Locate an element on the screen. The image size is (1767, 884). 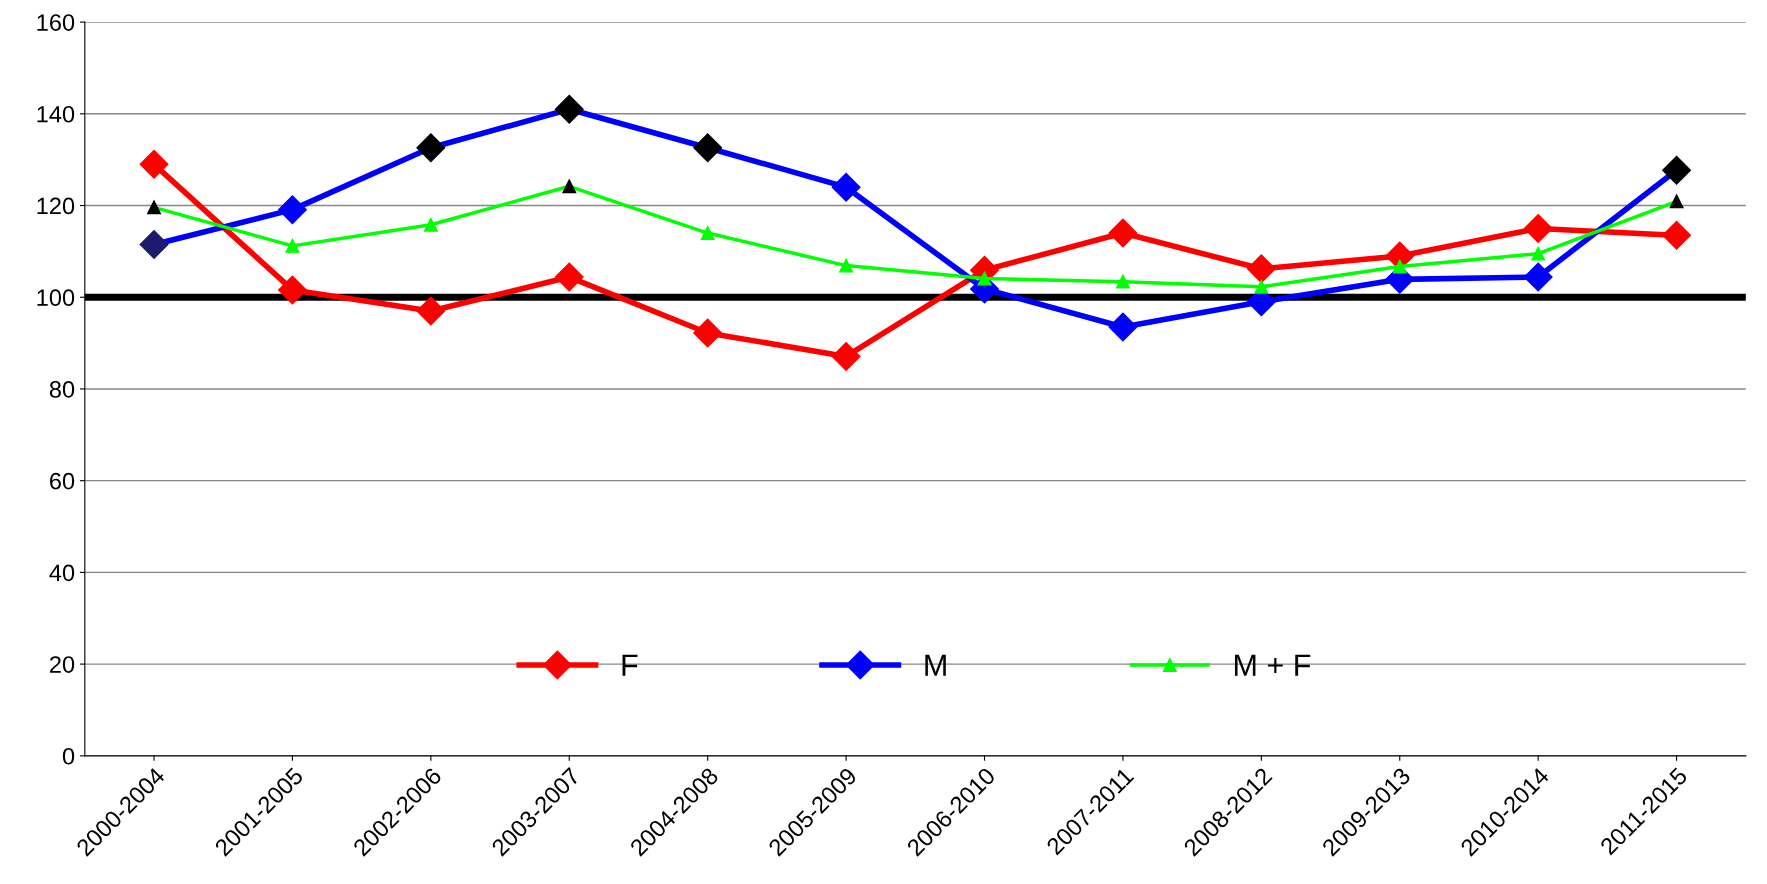
y-tick-label: 120 is located at coordinates (56, 206).